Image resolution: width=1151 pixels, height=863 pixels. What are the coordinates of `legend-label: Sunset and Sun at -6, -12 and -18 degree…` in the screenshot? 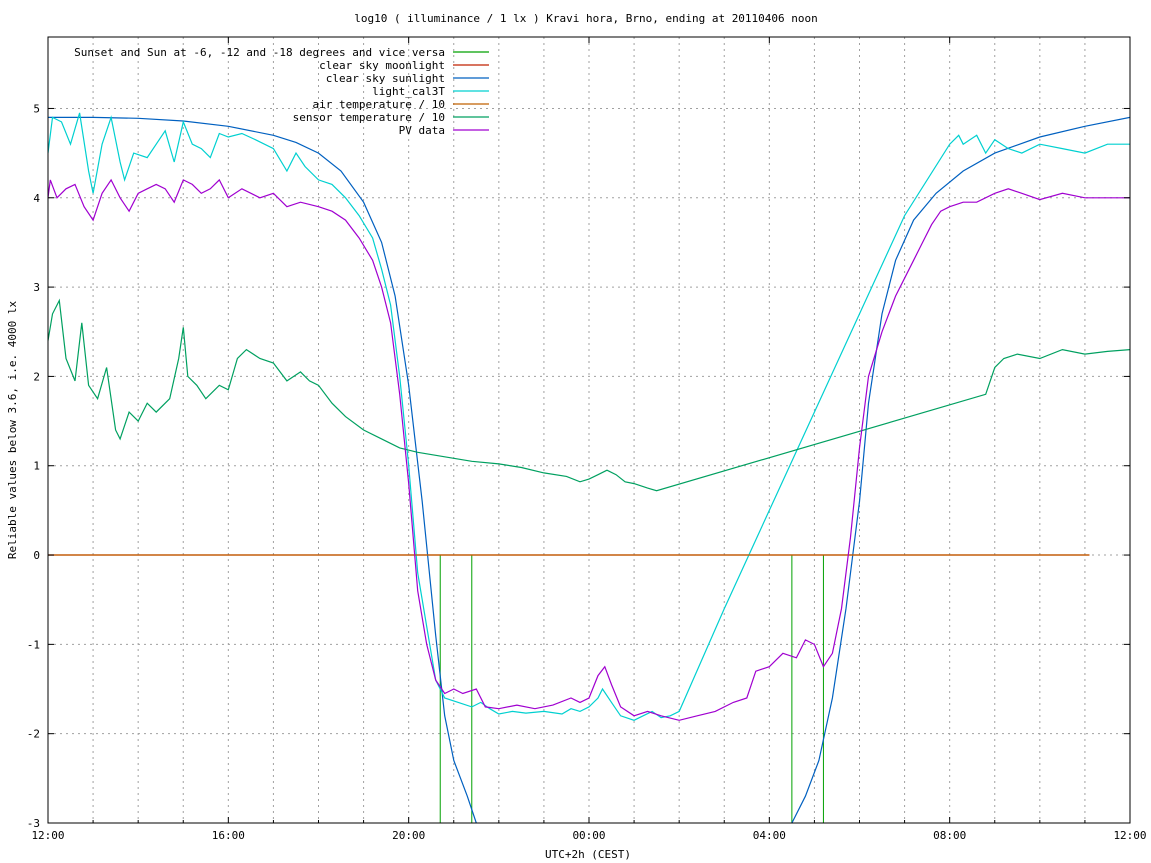 It's located at (259, 52).